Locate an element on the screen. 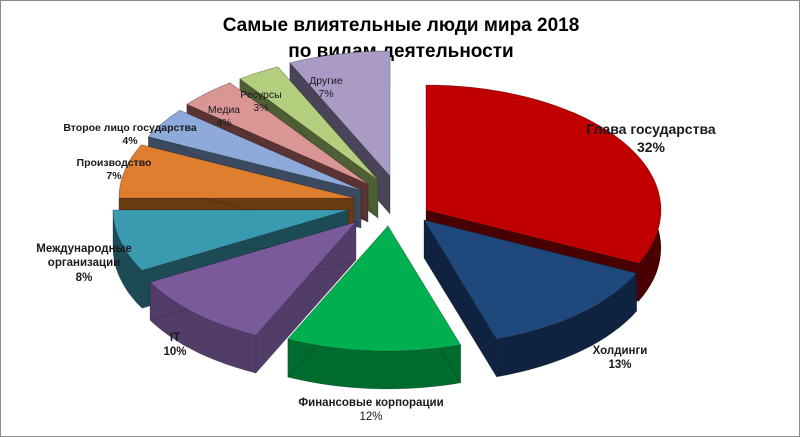 This screenshot has width=800, height=437. label-others: Другие 7% is located at coordinates (326, 88).